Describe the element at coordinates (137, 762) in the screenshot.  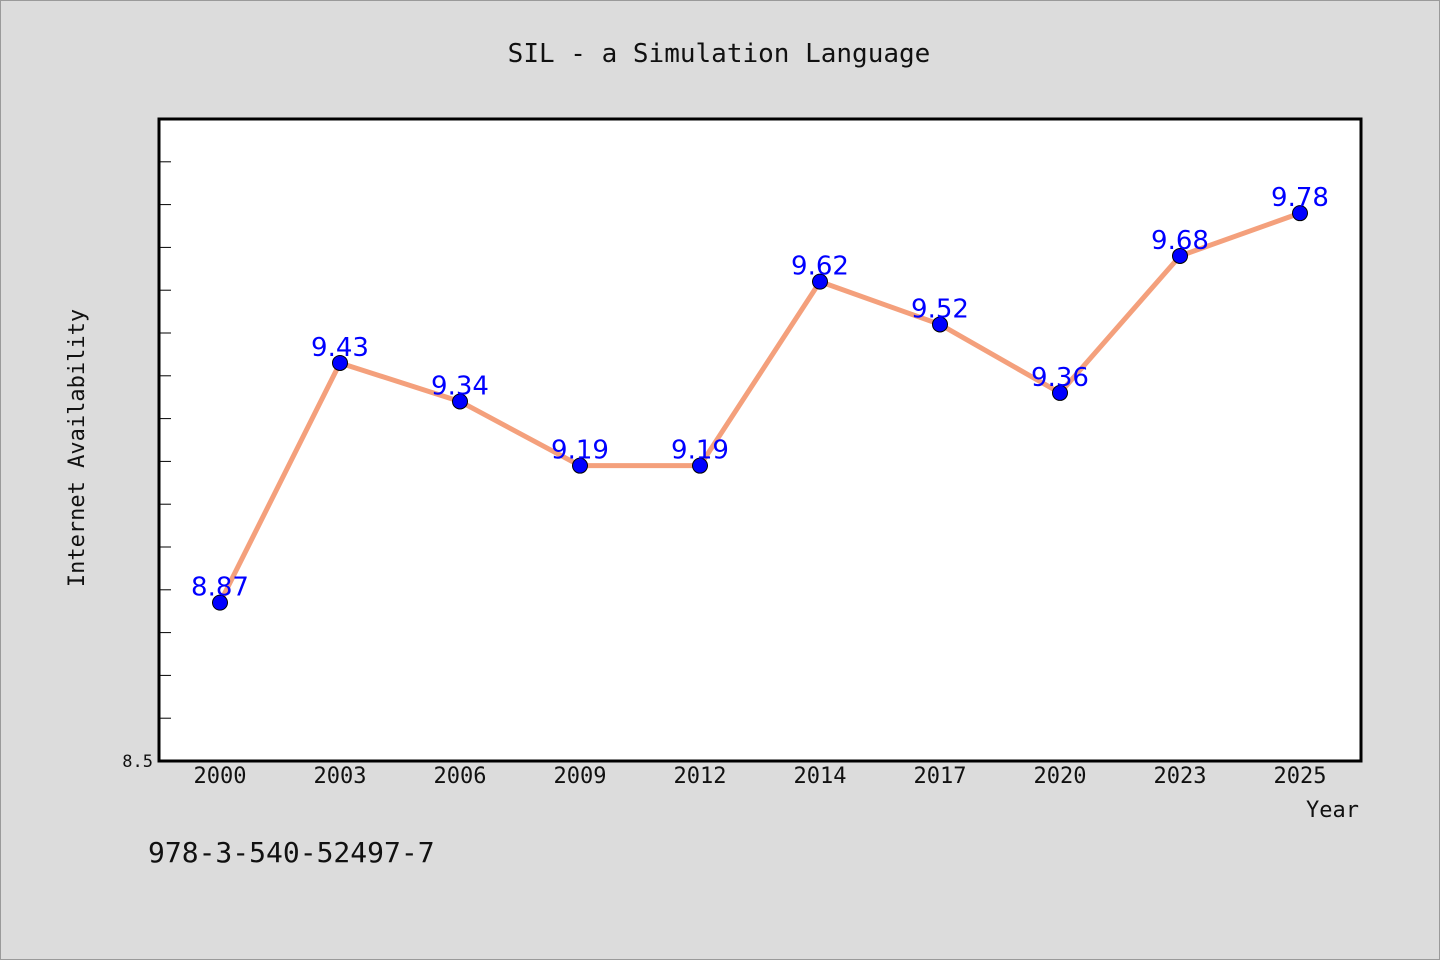
I see `y-tick-label: 8.5` at that location.